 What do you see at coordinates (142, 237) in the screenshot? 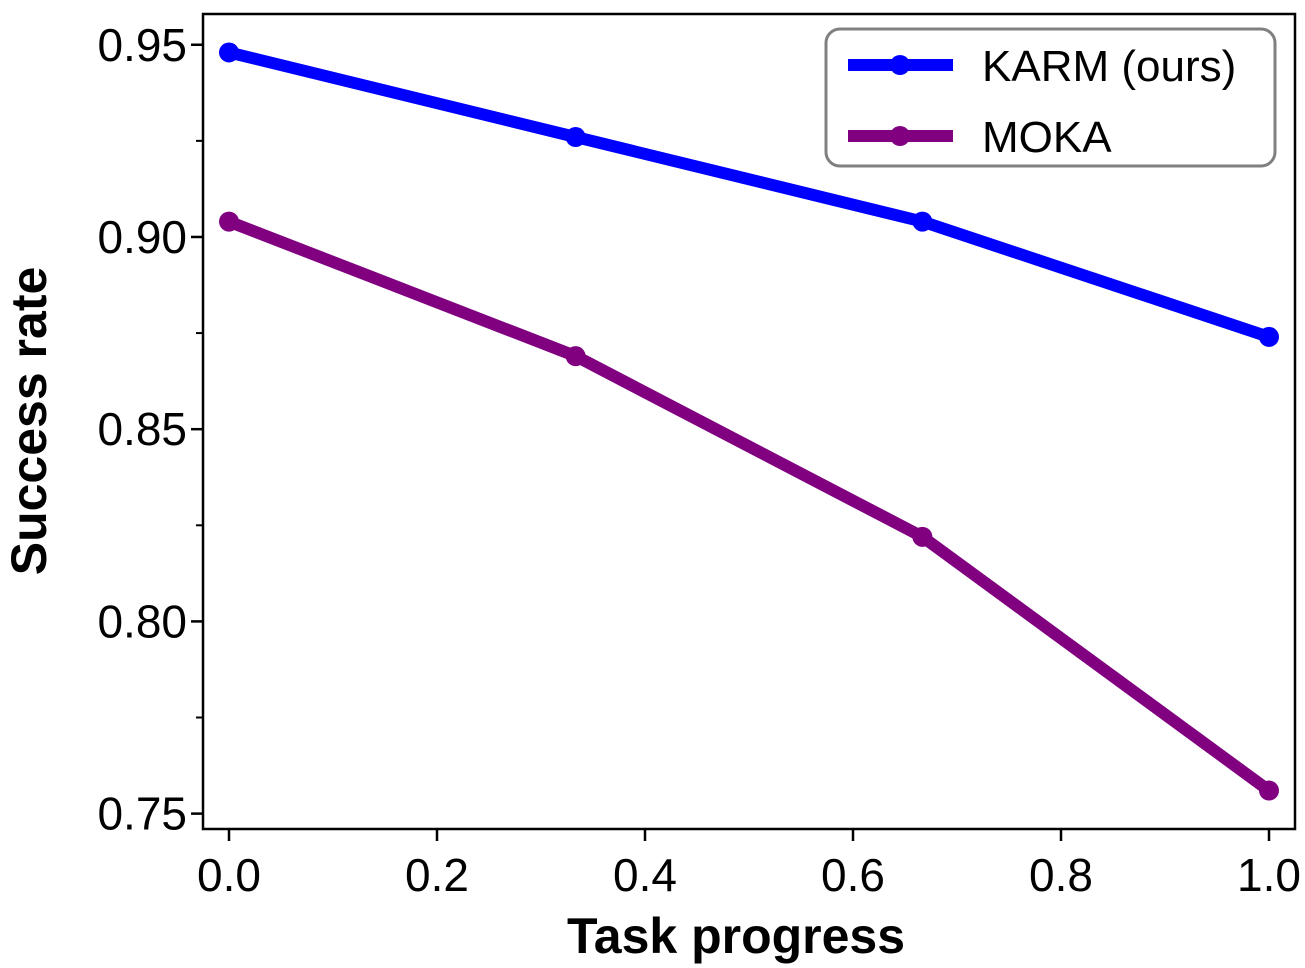
I see `y-tick-label: 0.90` at bounding box center [142, 237].